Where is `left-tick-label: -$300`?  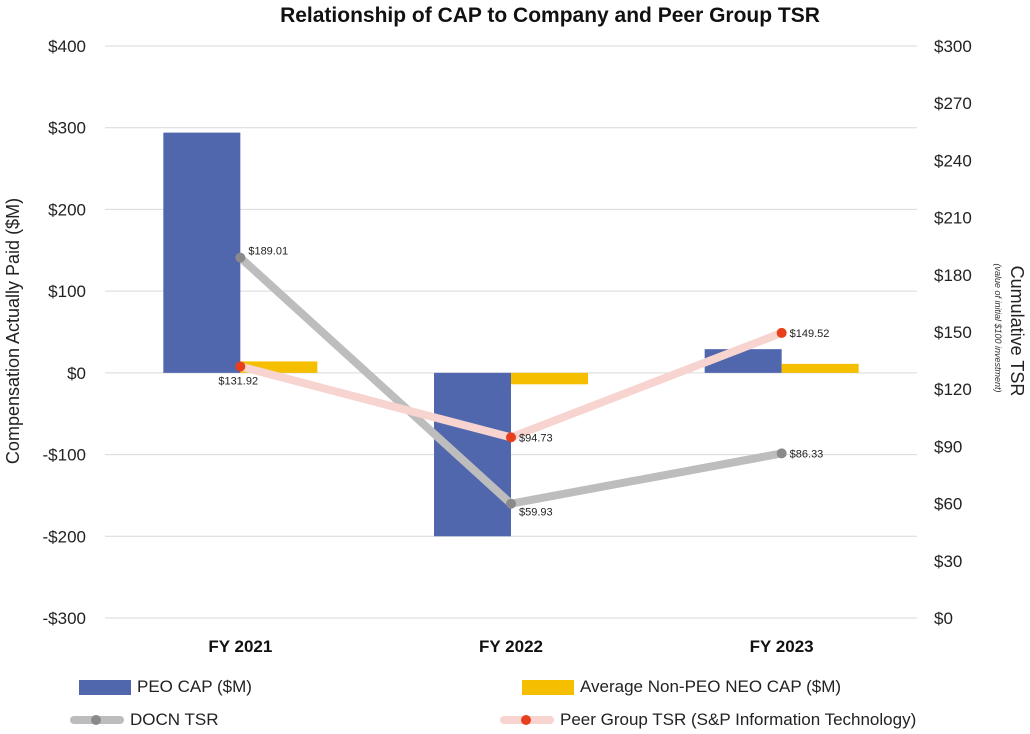
left-tick-label: -$300 is located at coordinates (64, 618).